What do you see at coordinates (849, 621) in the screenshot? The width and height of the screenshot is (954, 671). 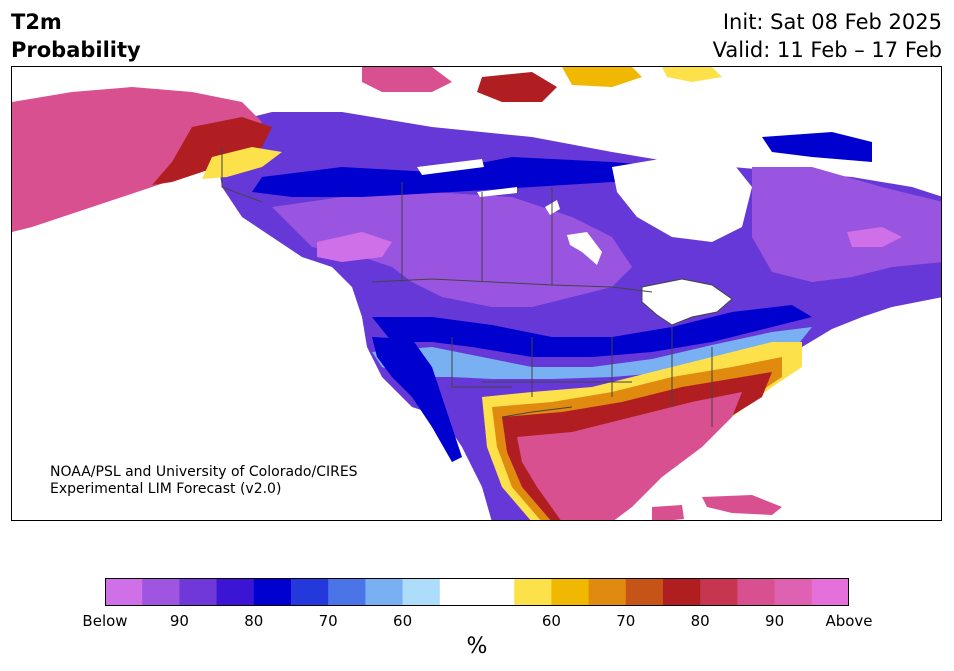 I see `colorbar-tick-label: Above` at bounding box center [849, 621].